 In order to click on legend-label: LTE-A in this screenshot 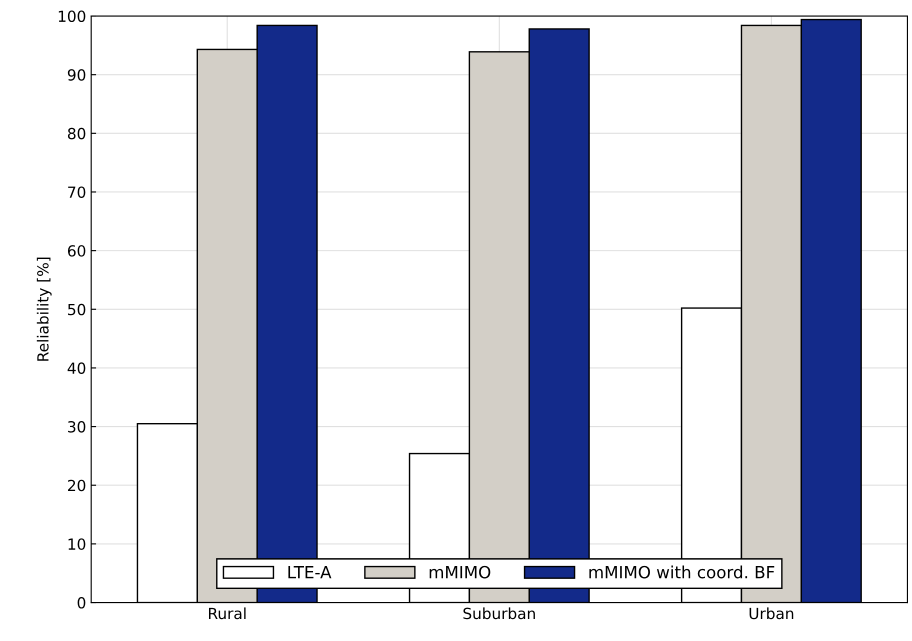, I will do `click(310, 572)`.